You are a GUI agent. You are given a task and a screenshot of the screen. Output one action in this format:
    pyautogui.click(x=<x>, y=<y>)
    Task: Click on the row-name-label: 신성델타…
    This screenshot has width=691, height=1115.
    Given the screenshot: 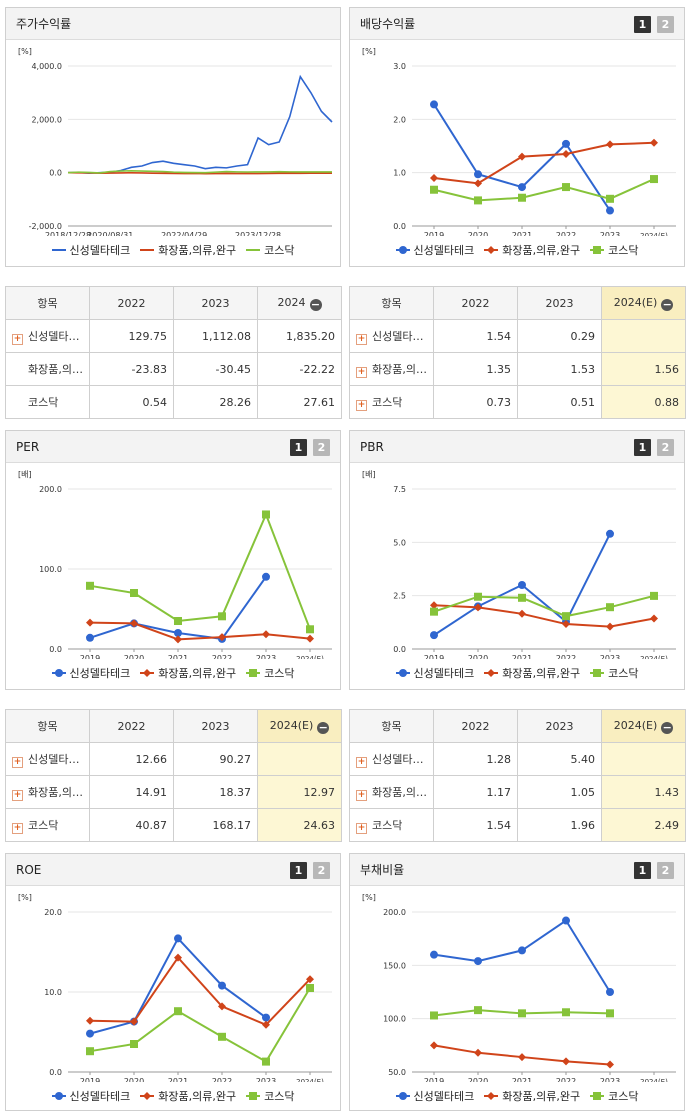 What is the action you would take?
    pyautogui.click(x=54, y=759)
    